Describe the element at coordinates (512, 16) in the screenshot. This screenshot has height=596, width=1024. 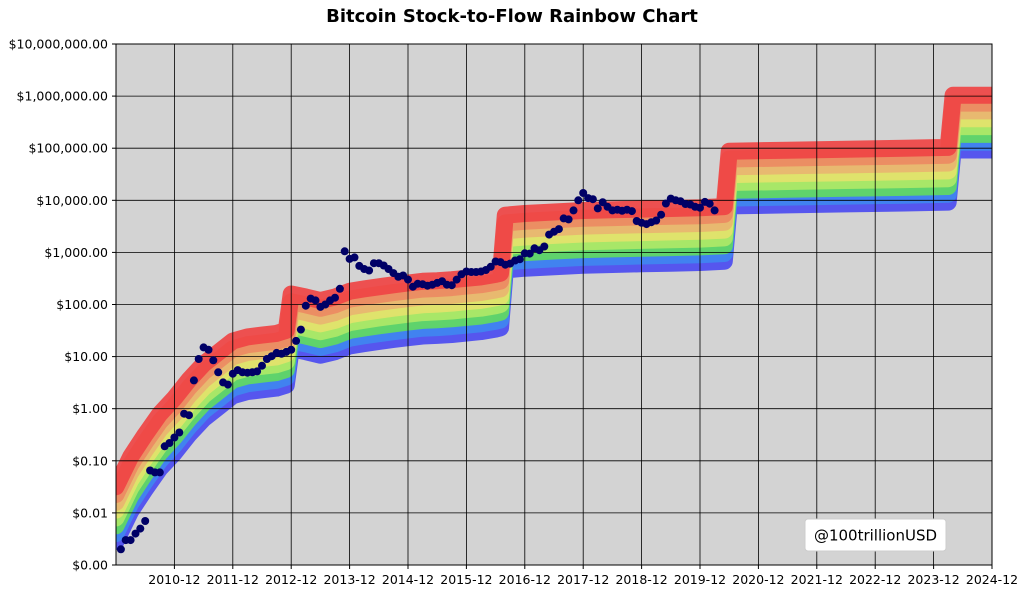
I see `chart-title: Bitcoin Stock-to-Flow Rainbow Chart` at that location.